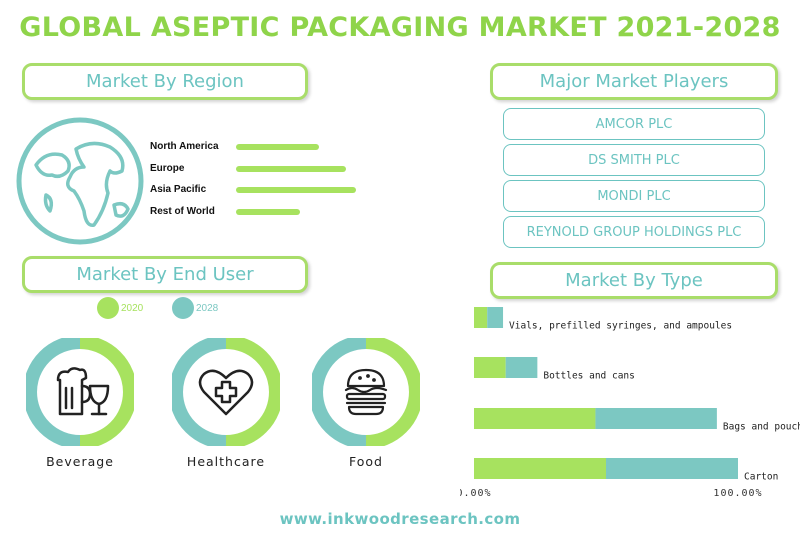 The height and width of the screenshot is (533, 800). Describe the element at coordinates (634, 124) in the screenshot. I see `player-amcor: AMCOR PLC` at that location.